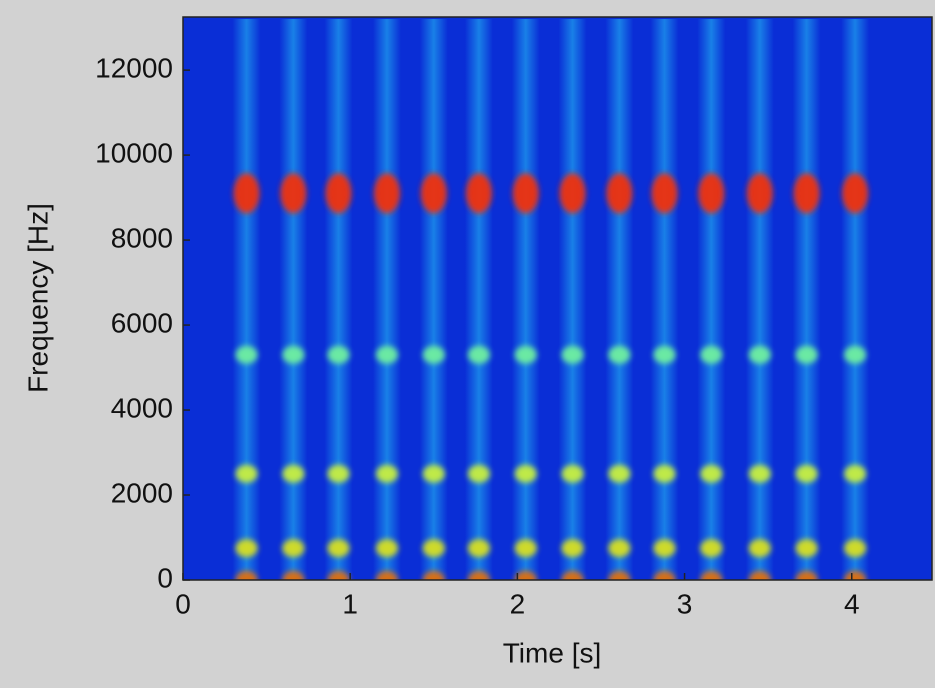  I want to click on y-tick-label: 6000, so click(142, 322).